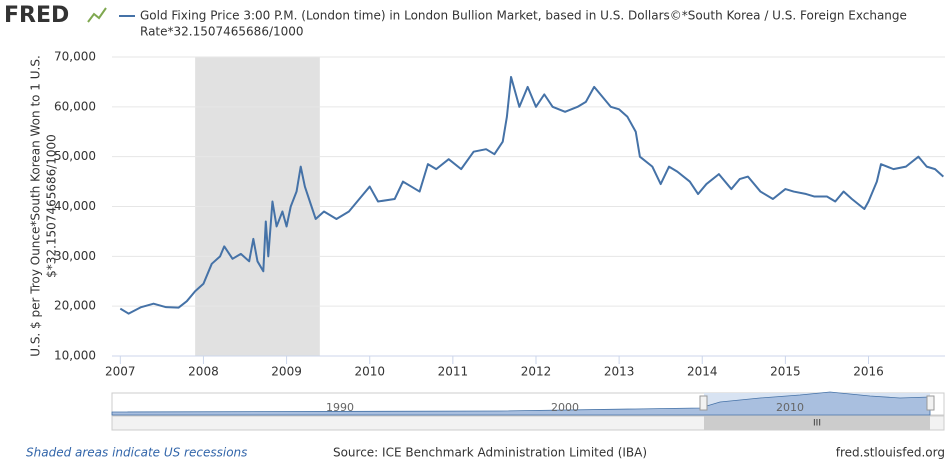 The image size is (952, 462). What do you see at coordinates (536, 372) in the screenshot?
I see `x-tick-label: 2012` at bounding box center [536, 372].